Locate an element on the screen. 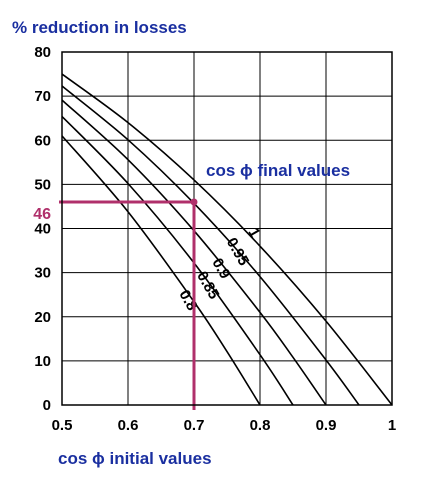  y-tick-label: 0 is located at coordinates (47, 405).